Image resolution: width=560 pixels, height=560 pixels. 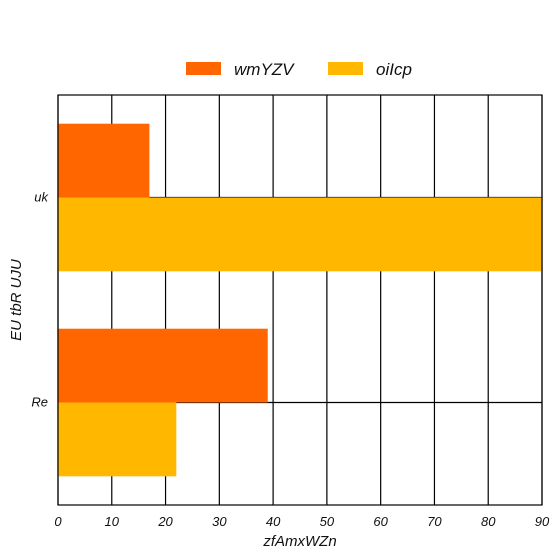 What do you see at coordinates (219, 521) in the screenshot?
I see `x-tick-label-3: 30` at bounding box center [219, 521].